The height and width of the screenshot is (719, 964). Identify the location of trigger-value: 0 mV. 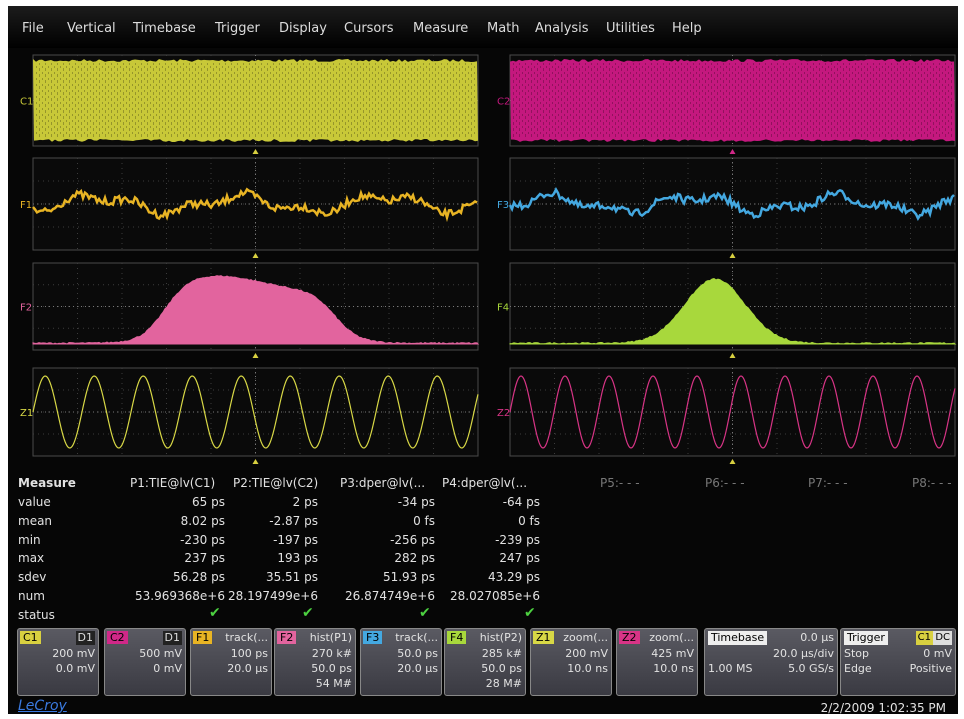
(937, 653).